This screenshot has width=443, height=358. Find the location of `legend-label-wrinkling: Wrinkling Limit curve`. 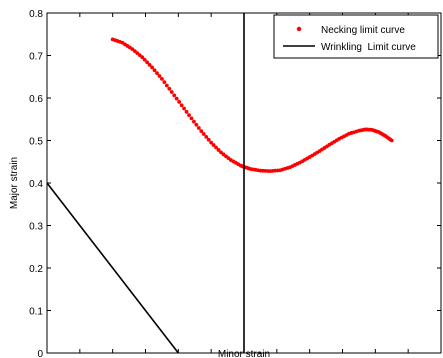

legend-label-wrinkling: Wrinkling Limit curve is located at coordinates (368, 47).